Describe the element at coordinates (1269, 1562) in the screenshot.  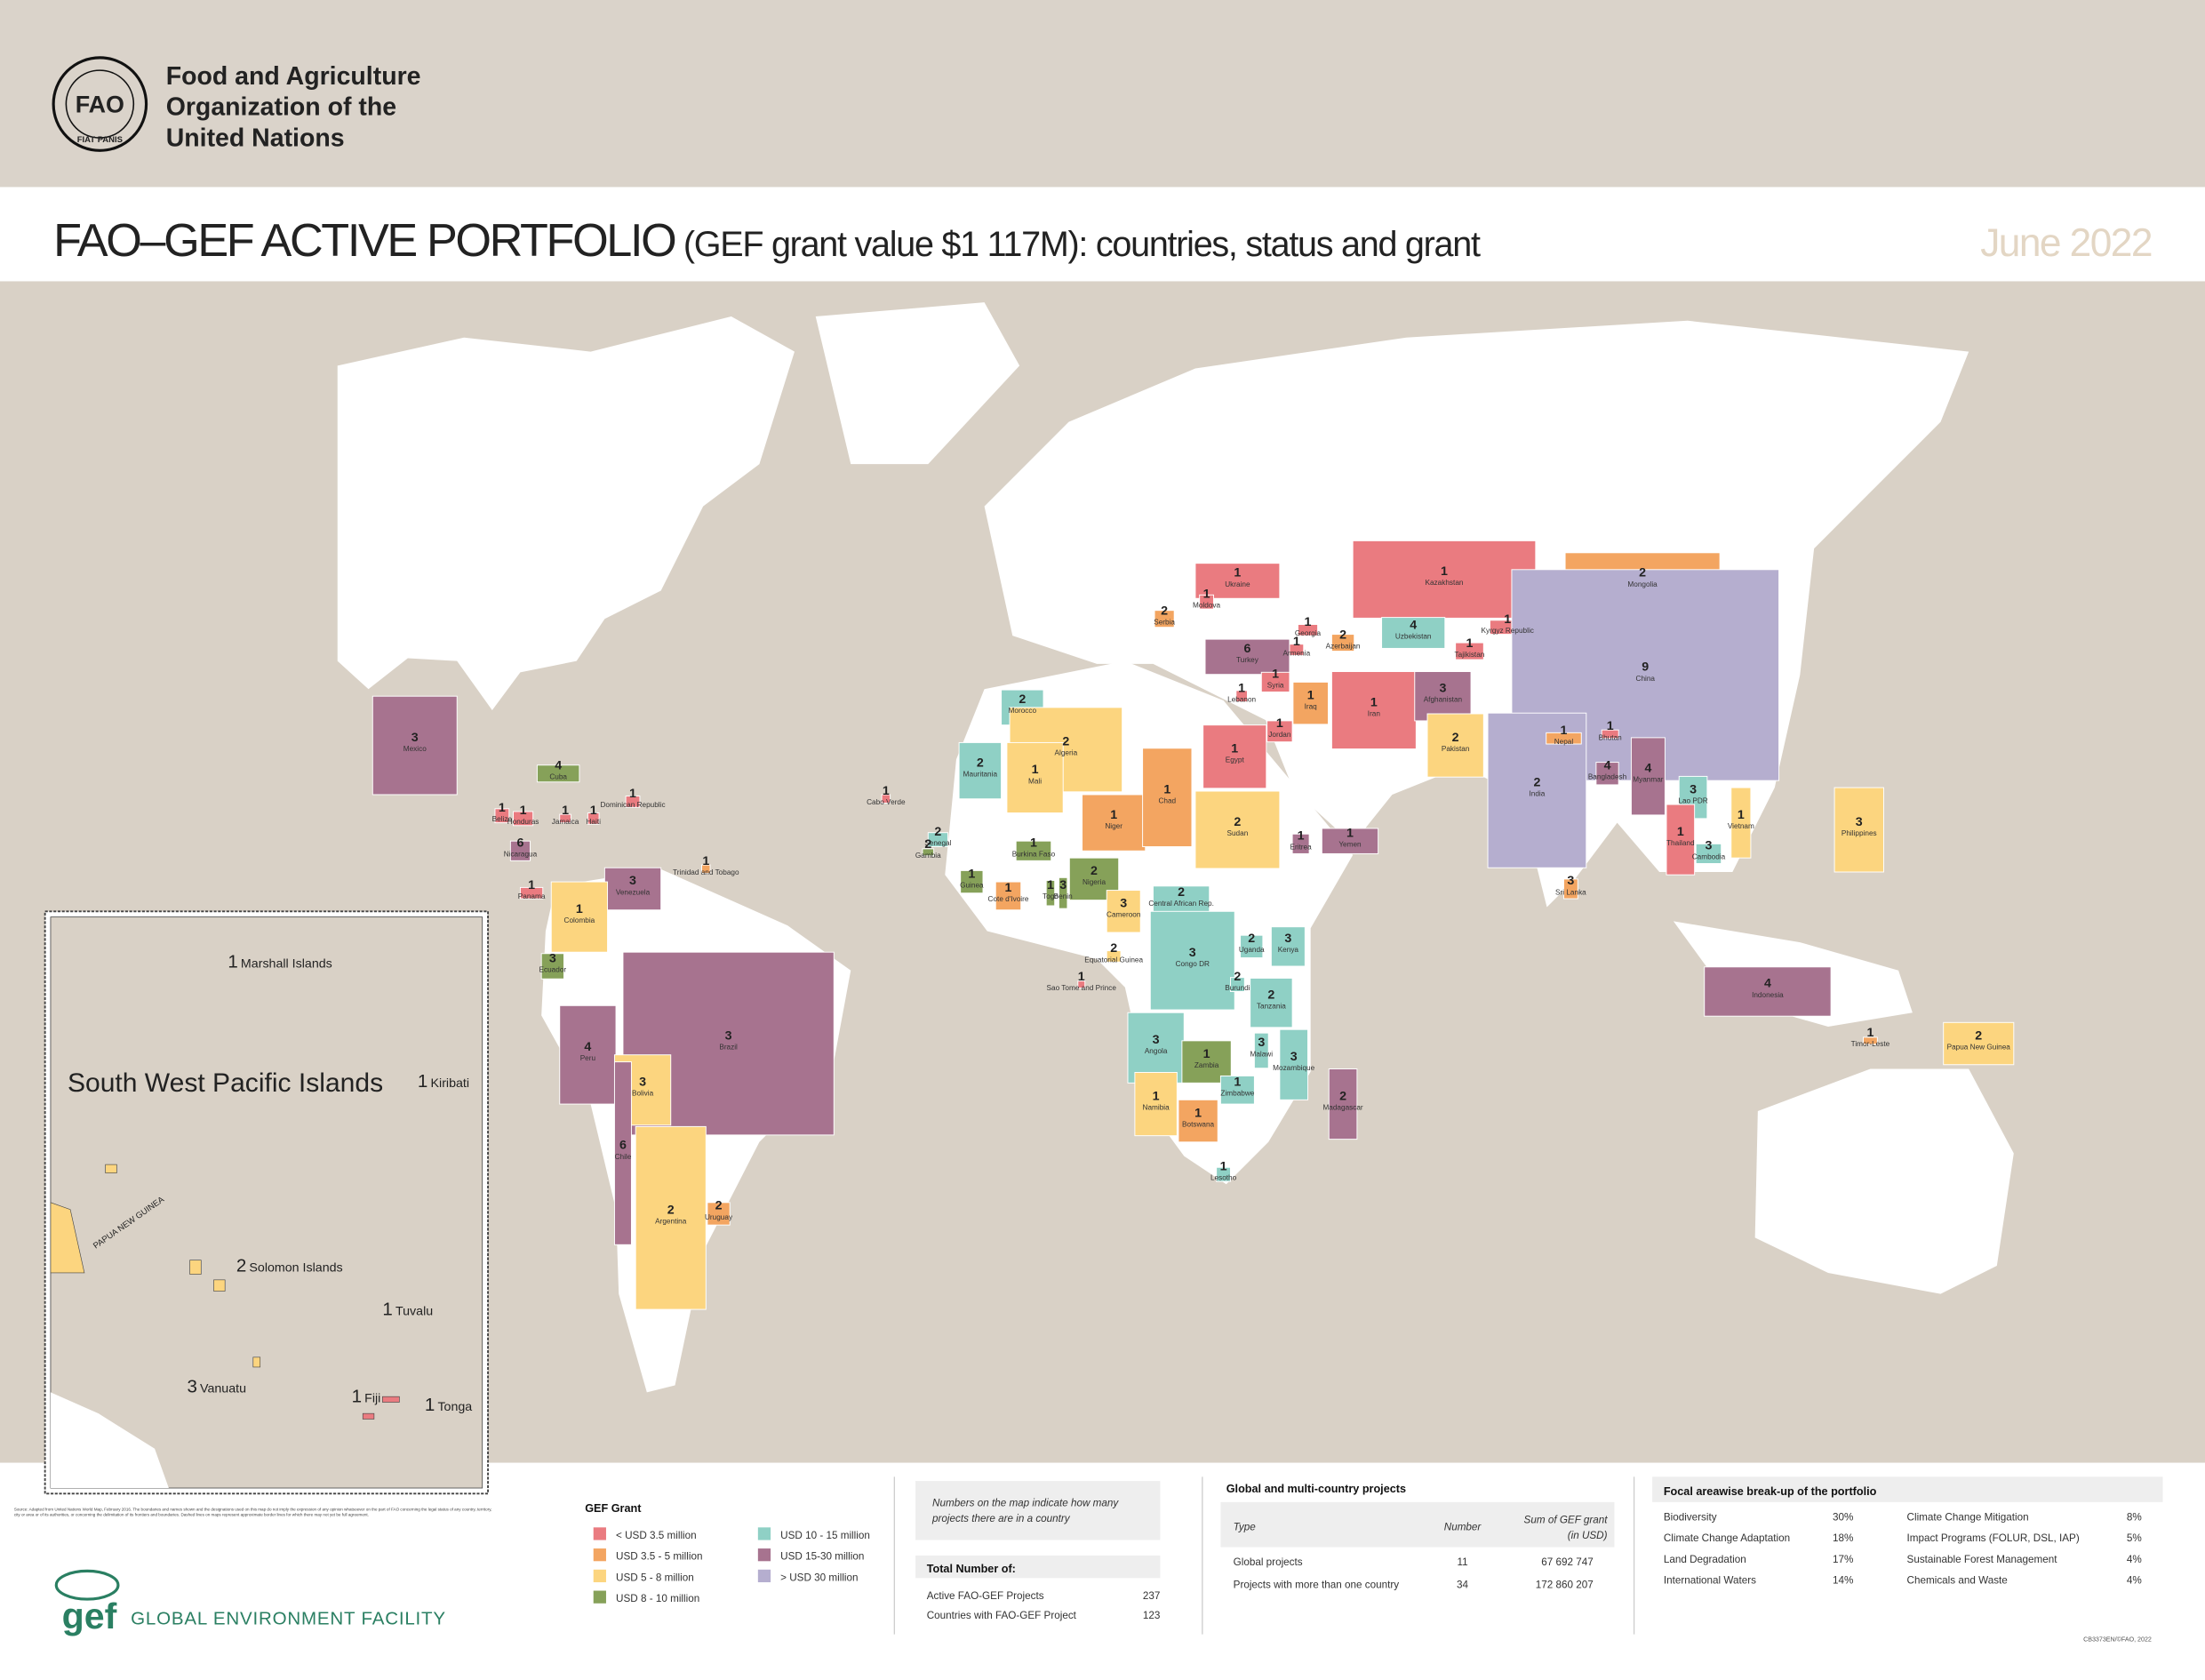
I see `global-type: Global projects` at that location.